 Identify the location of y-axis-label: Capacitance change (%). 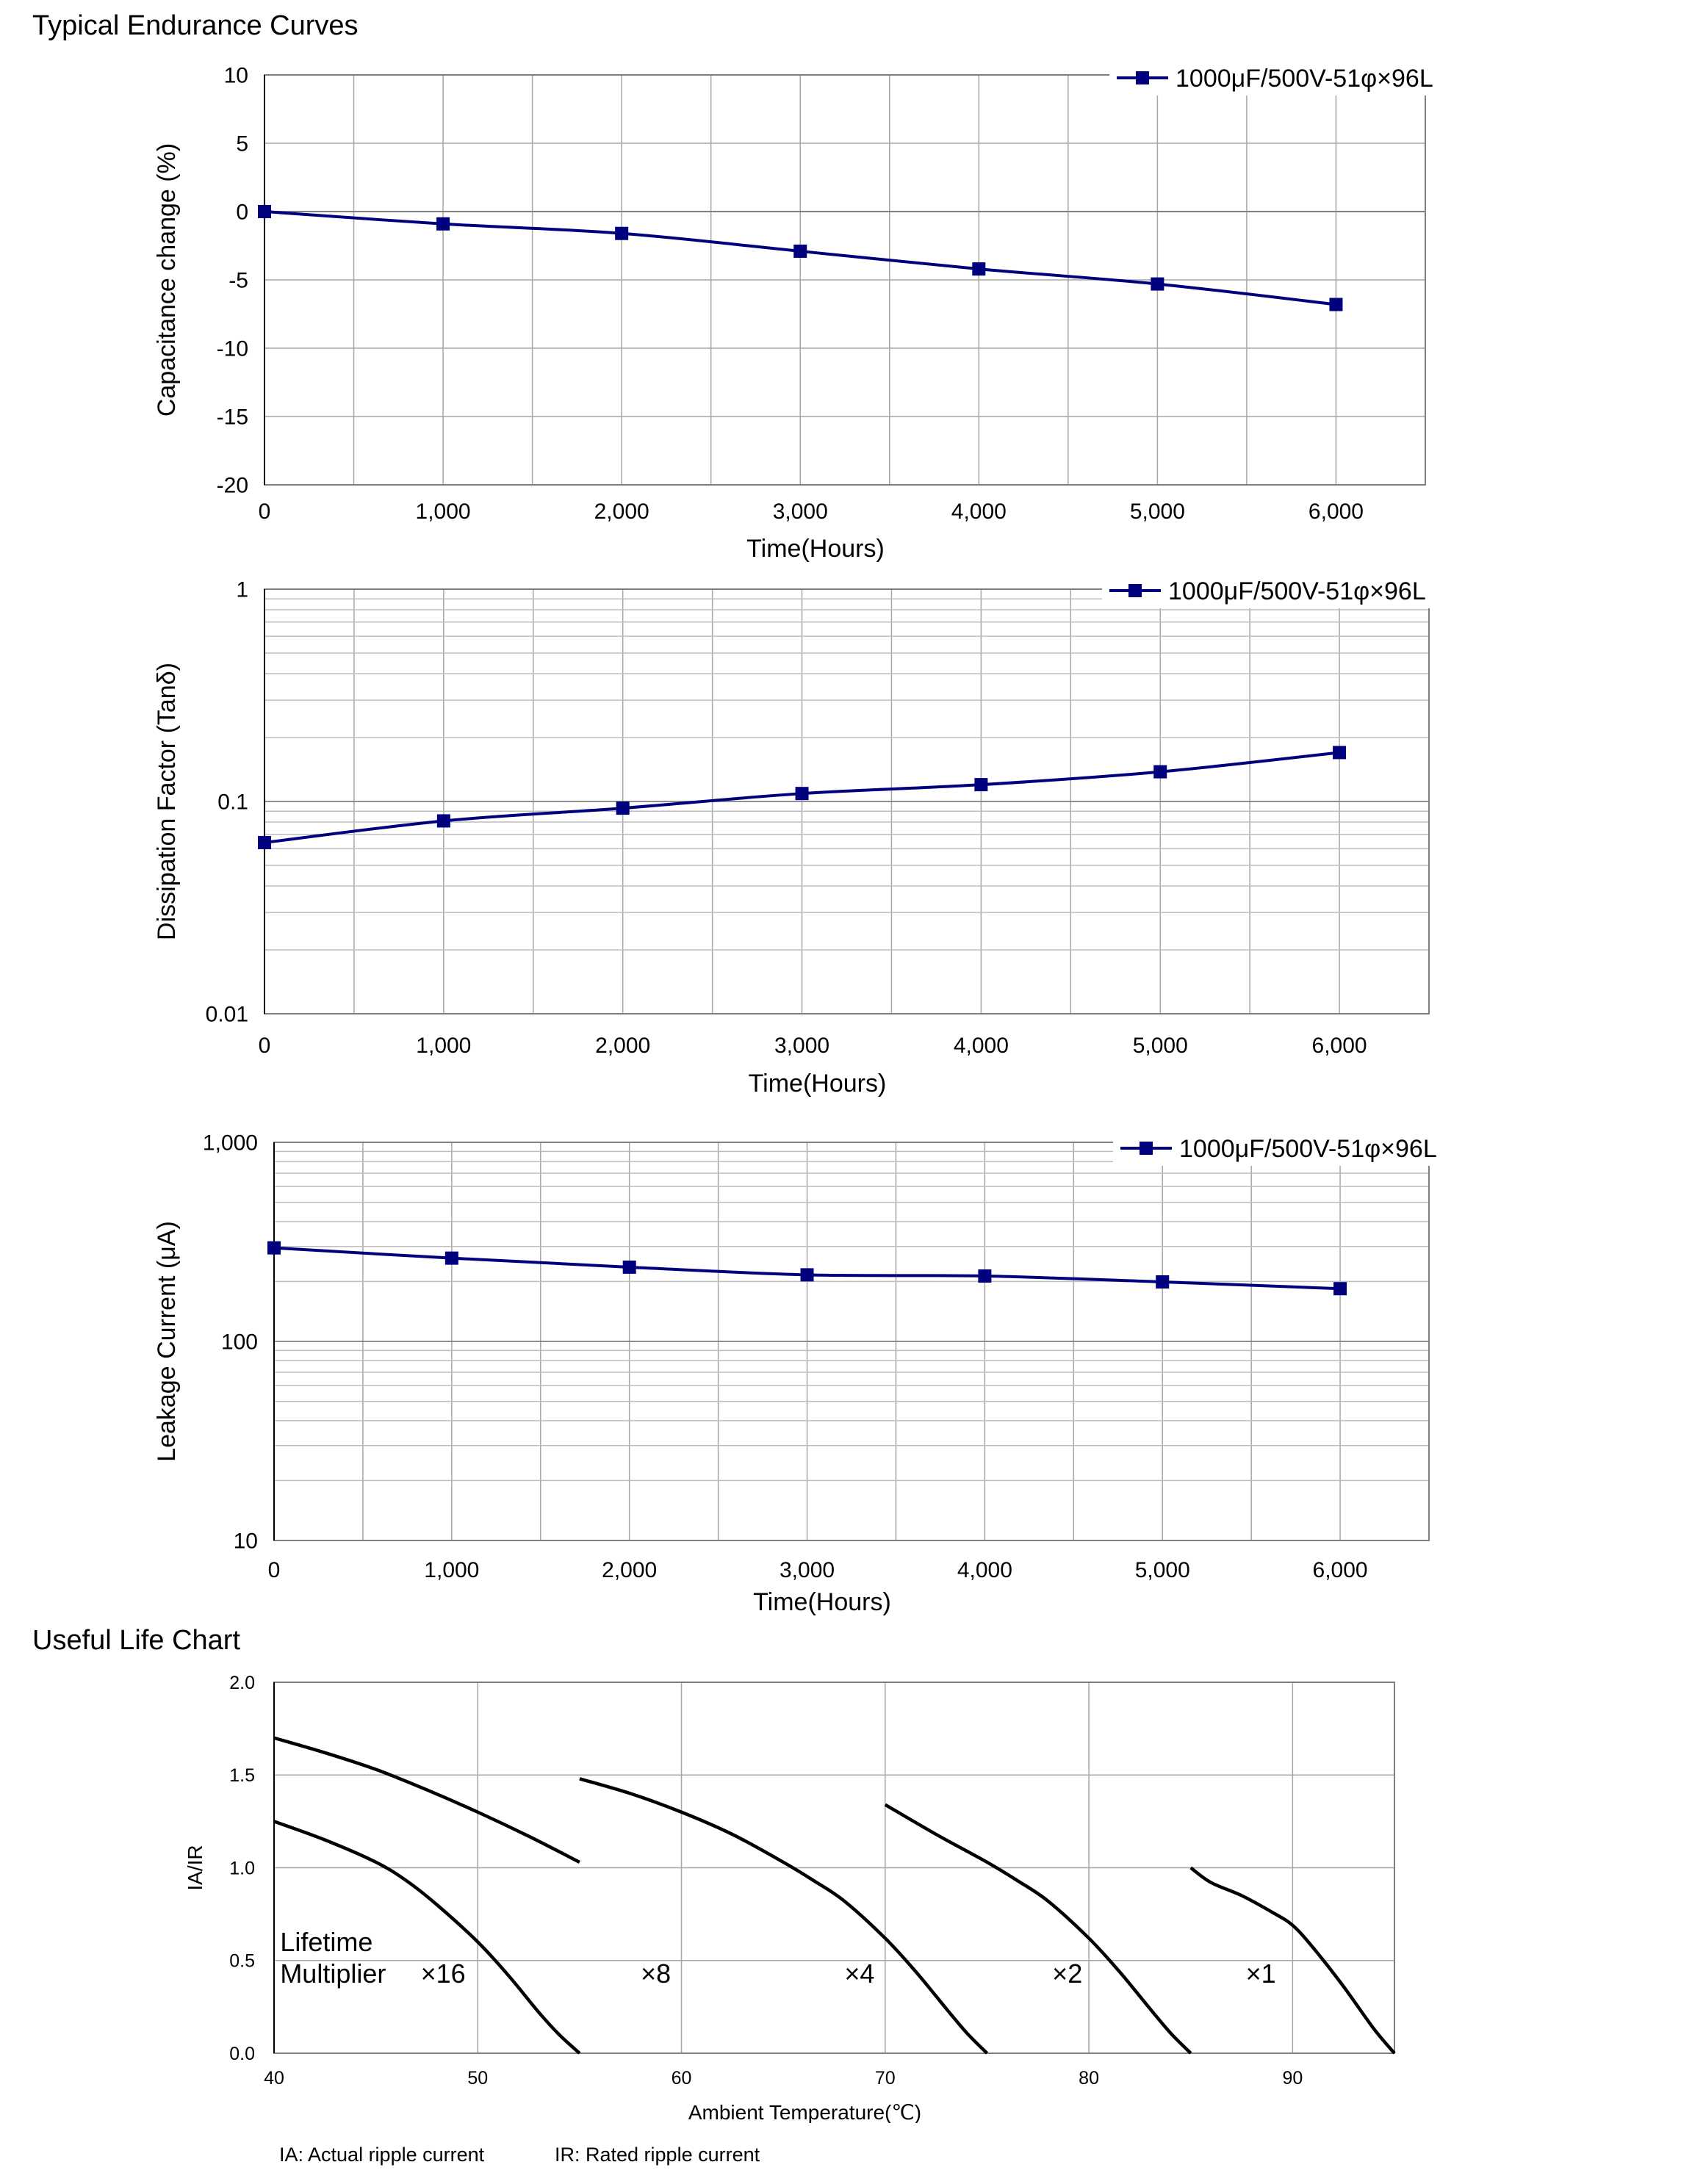
(167, 280).